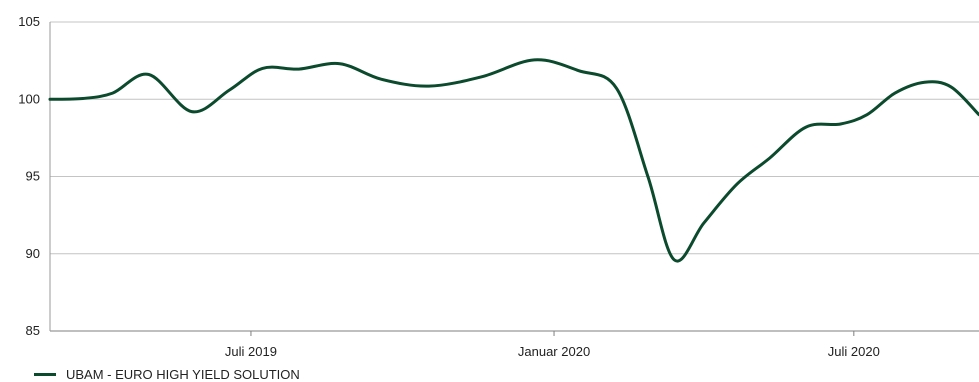 Image resolution: width=979 pixels, height=382 pixels. I want to click on x-axis-ticks: Juli 2019 Januar 2020 Juli 2020, so click(552, 345).